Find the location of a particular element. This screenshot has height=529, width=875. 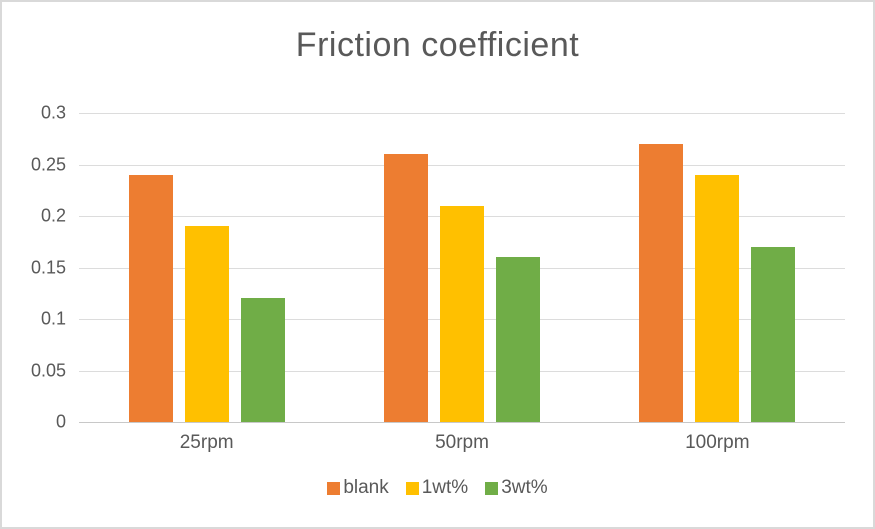

y-tick-label: 0 is located at coordinates (60, 421).